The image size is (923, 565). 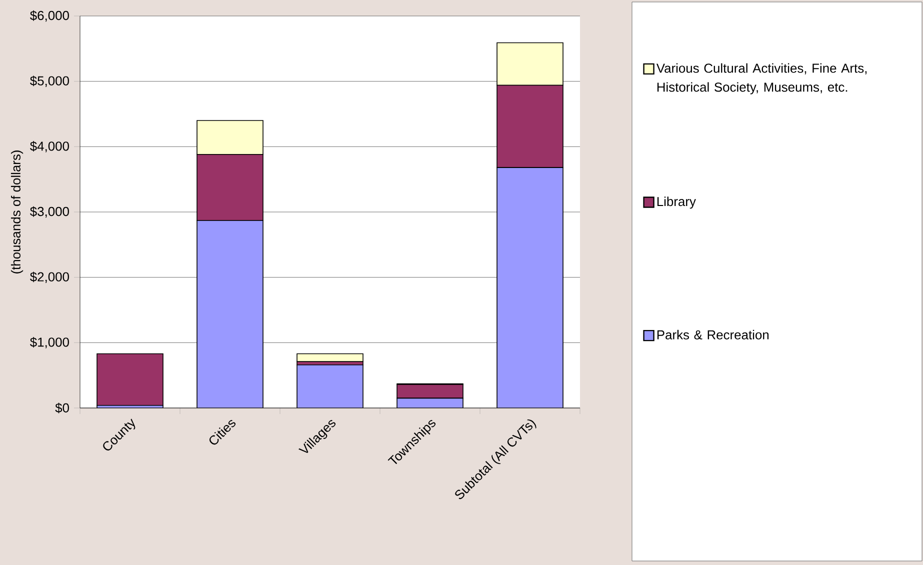 I want to click on legend-label: Various Cultural Activities, Fine Arts, Historical Society, Museums, etc., so click(x=761, y=78).